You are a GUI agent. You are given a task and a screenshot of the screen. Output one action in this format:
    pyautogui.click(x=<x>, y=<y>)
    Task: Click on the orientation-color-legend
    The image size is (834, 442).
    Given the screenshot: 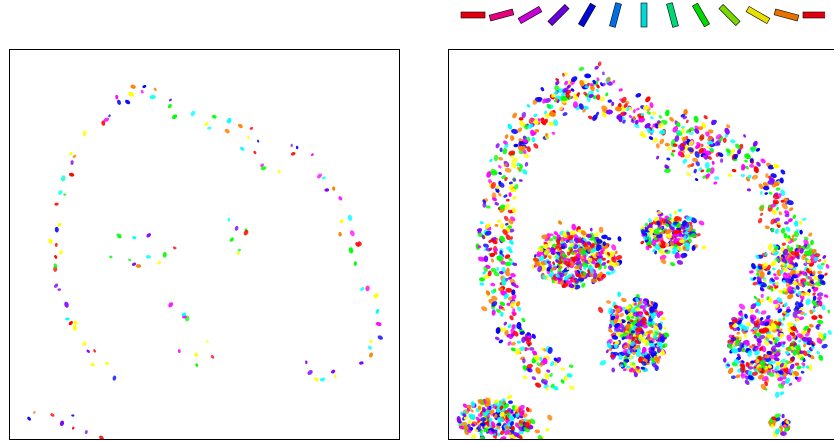 What is the action you would take?
    pyautogui.click(x=641, y=16)
    